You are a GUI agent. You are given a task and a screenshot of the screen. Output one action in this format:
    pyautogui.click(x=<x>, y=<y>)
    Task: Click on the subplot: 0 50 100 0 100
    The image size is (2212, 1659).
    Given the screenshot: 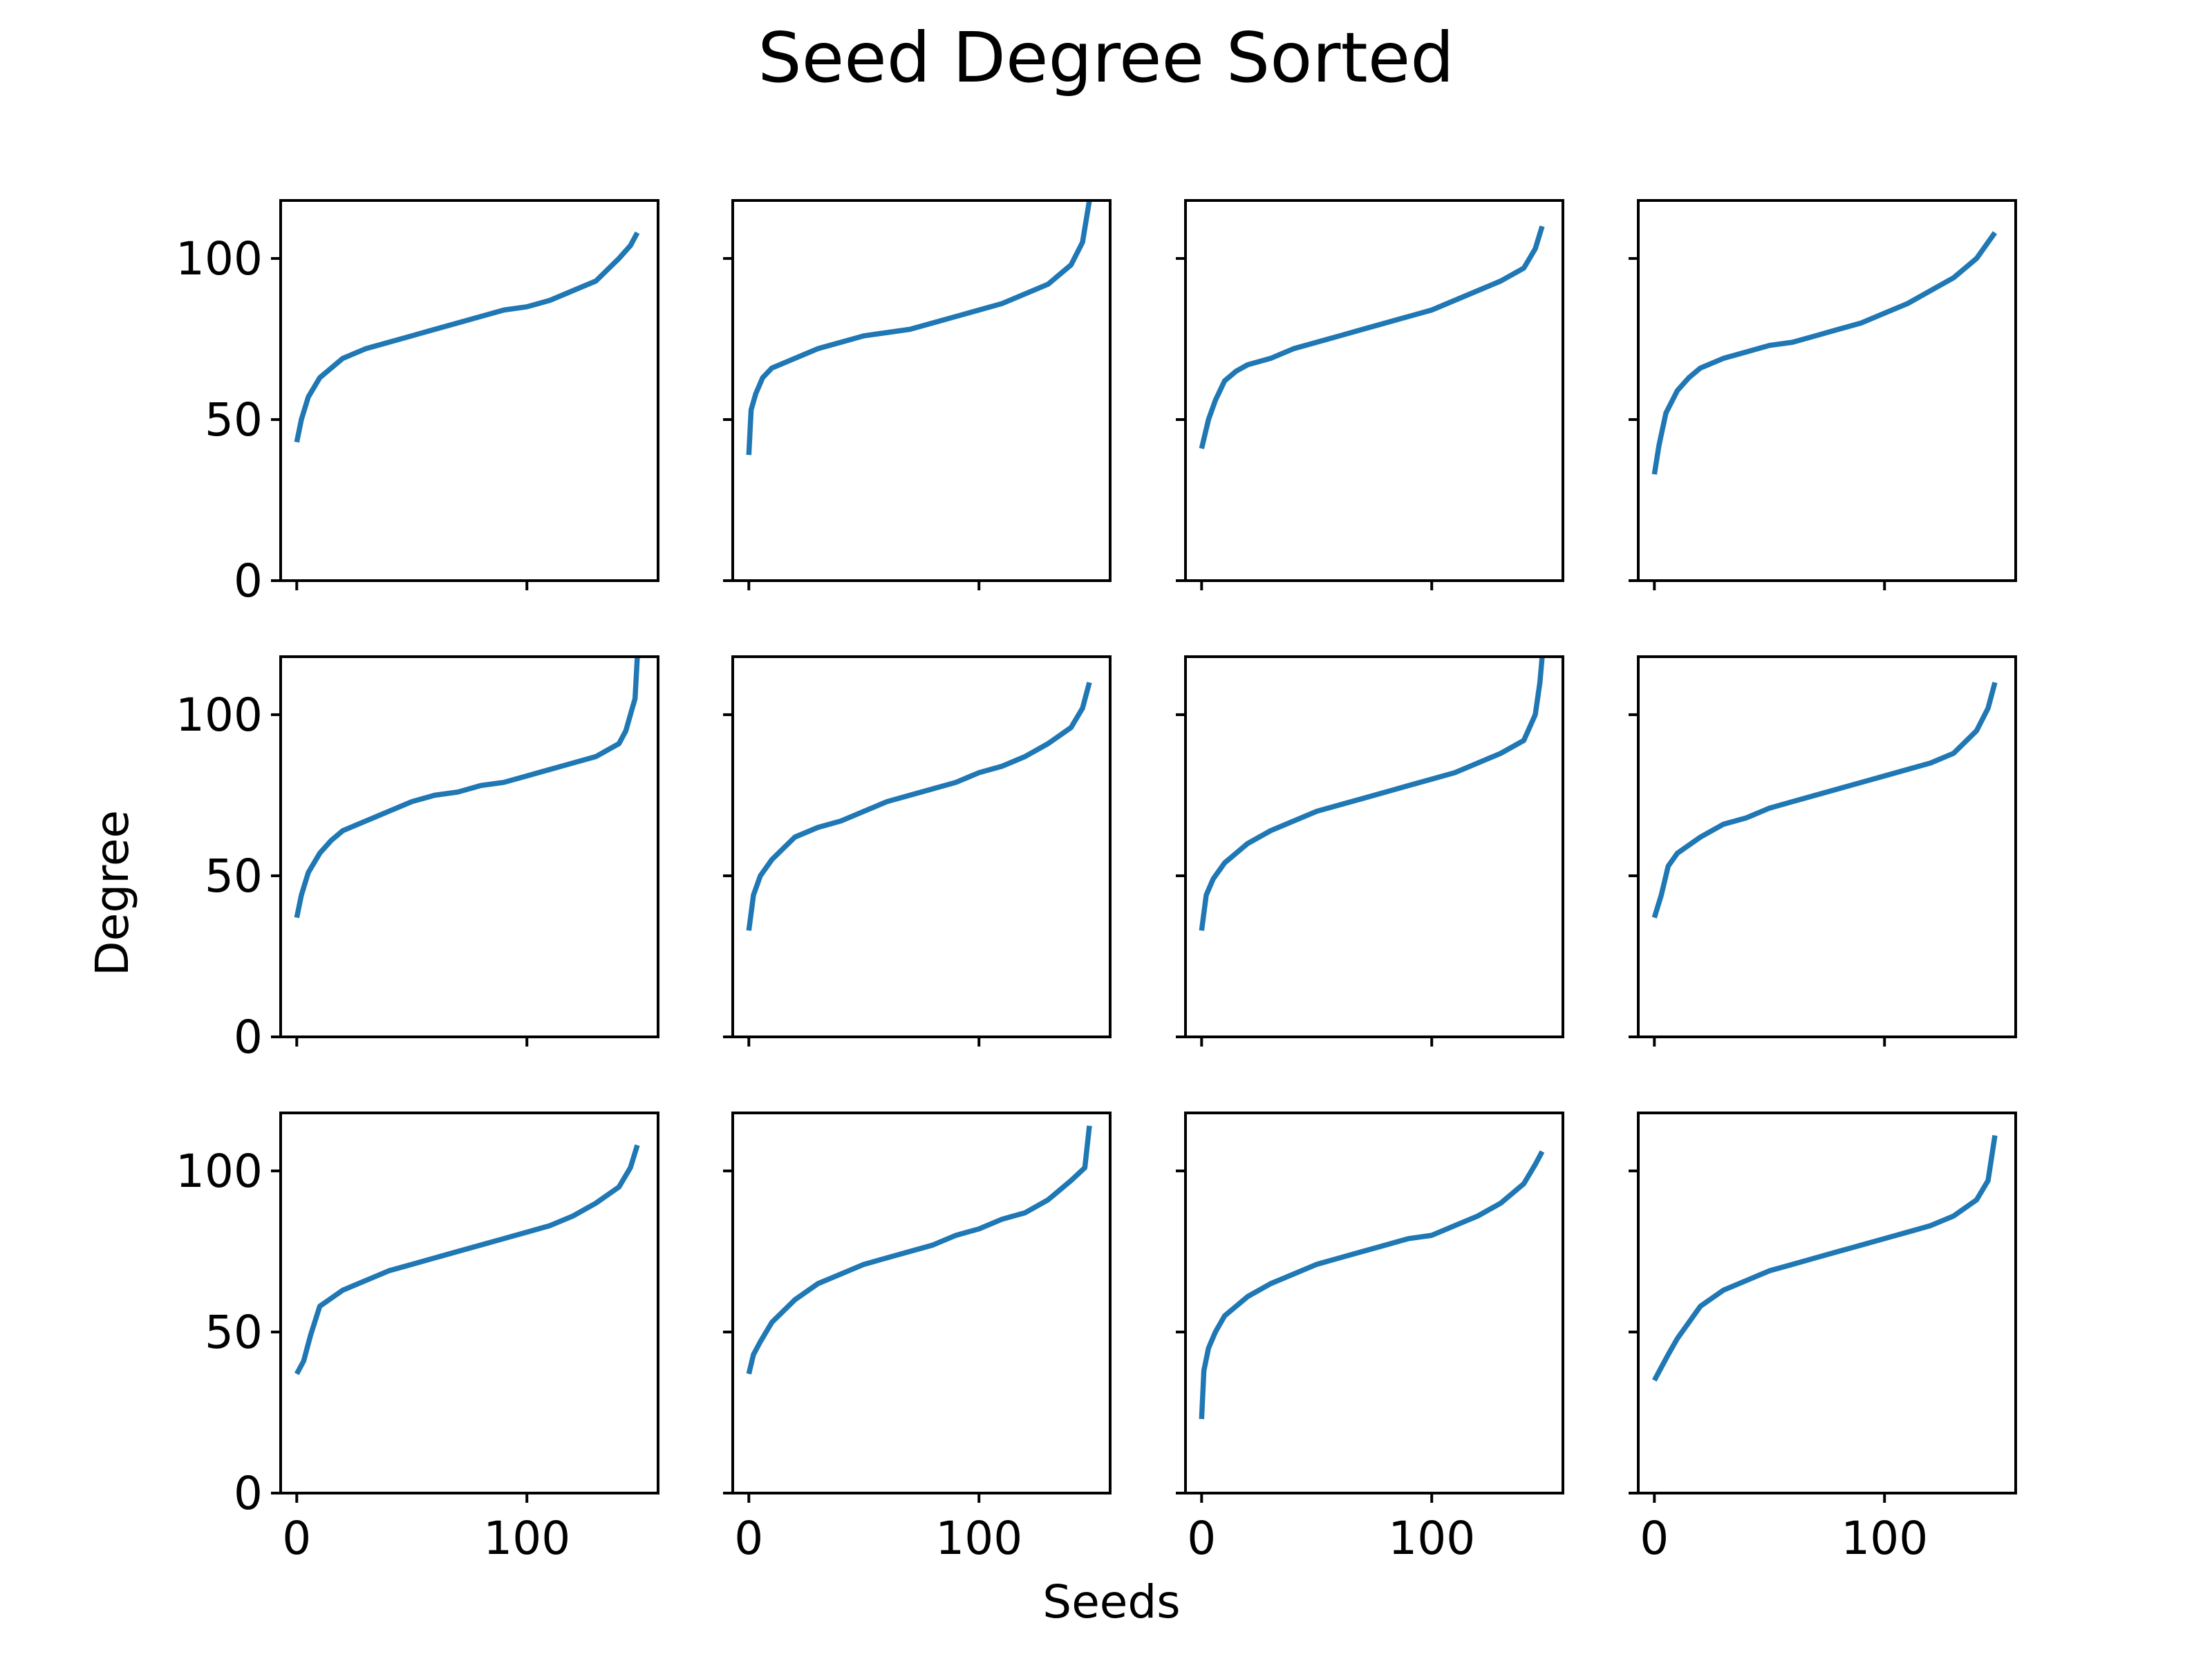 What is the action you would take?
    pyautogui.click(x=418, y=1338)
    